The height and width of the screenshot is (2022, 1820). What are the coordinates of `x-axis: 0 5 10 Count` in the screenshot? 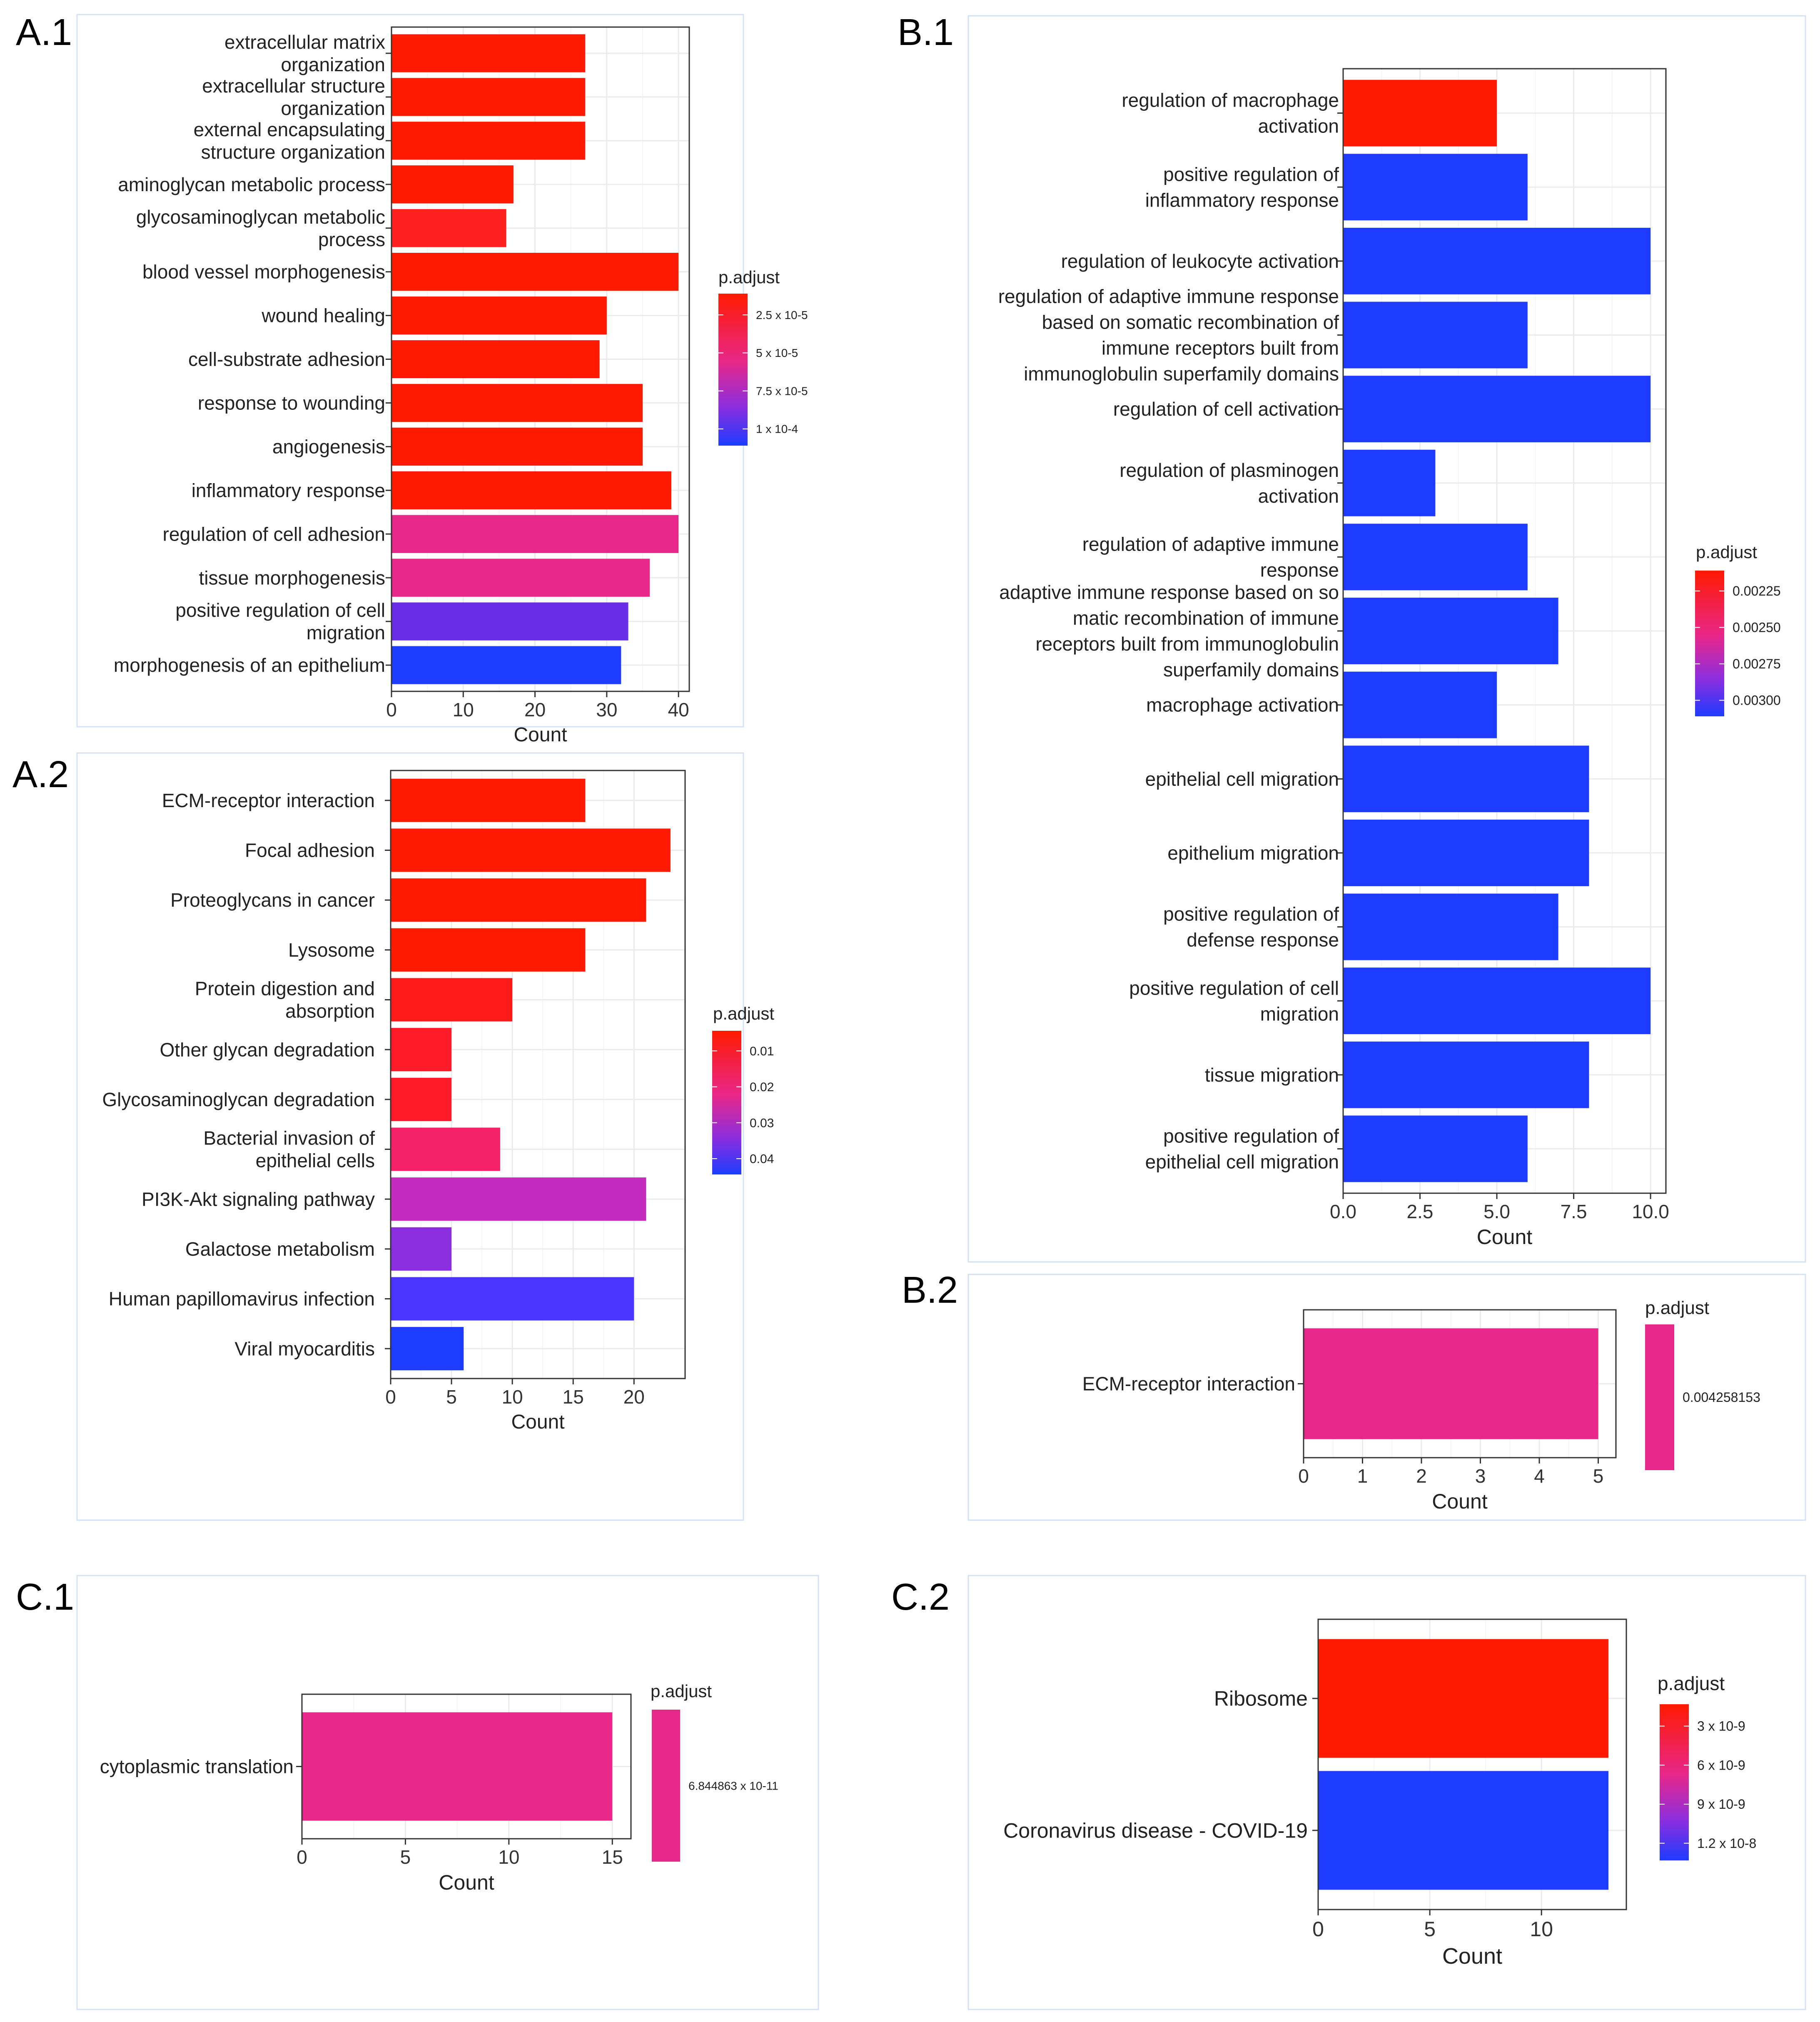 It's located at (1432, 1939).